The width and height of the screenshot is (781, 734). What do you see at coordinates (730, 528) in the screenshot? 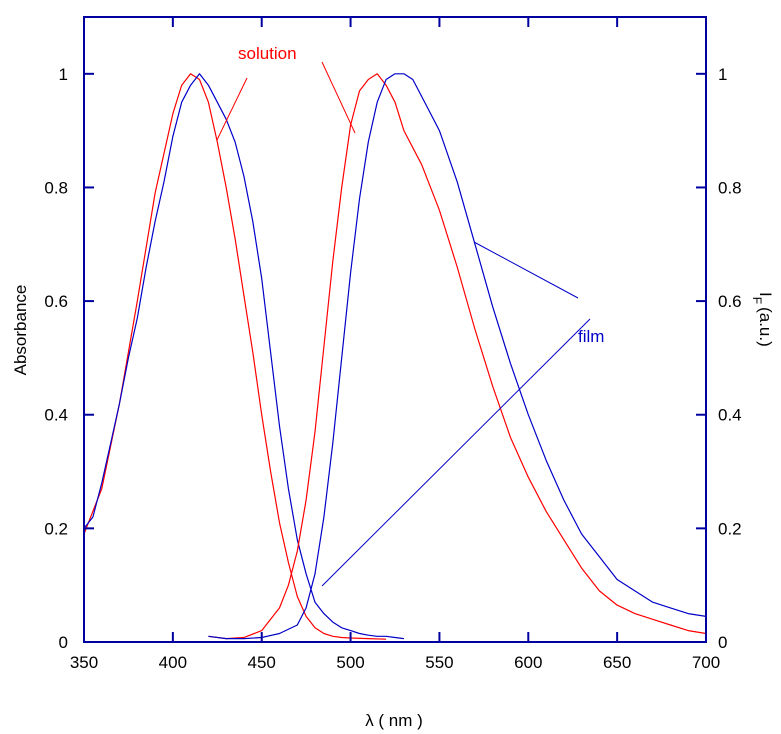
I see `y-tick-label-right: 0.2` at bounding box center [730, 528].